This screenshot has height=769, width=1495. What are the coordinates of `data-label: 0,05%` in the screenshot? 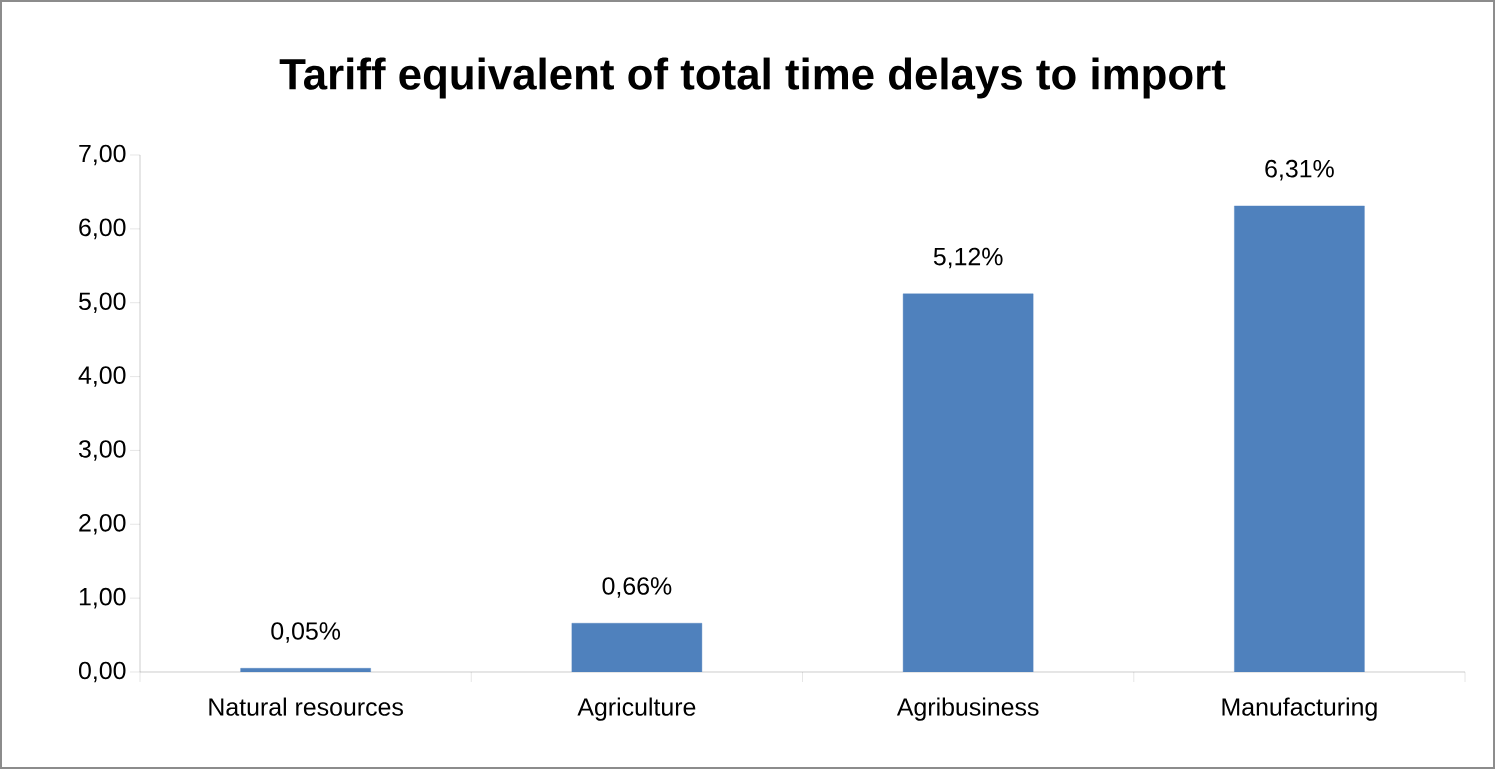 It's located at (306, 632).